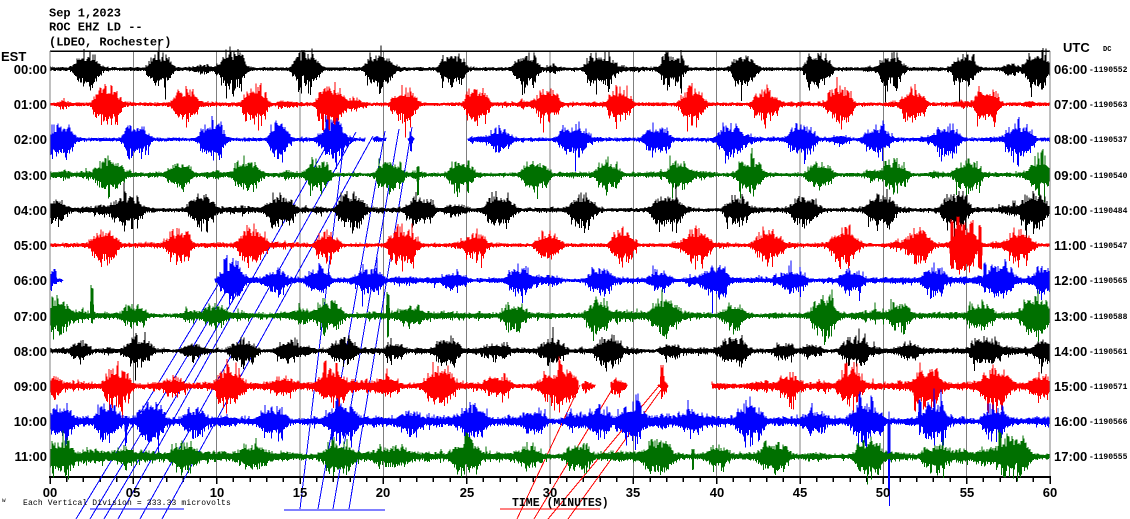 The width and height of the screenshot is (1130, 519). I want to click on svg-text: 30, so click(550, 492).